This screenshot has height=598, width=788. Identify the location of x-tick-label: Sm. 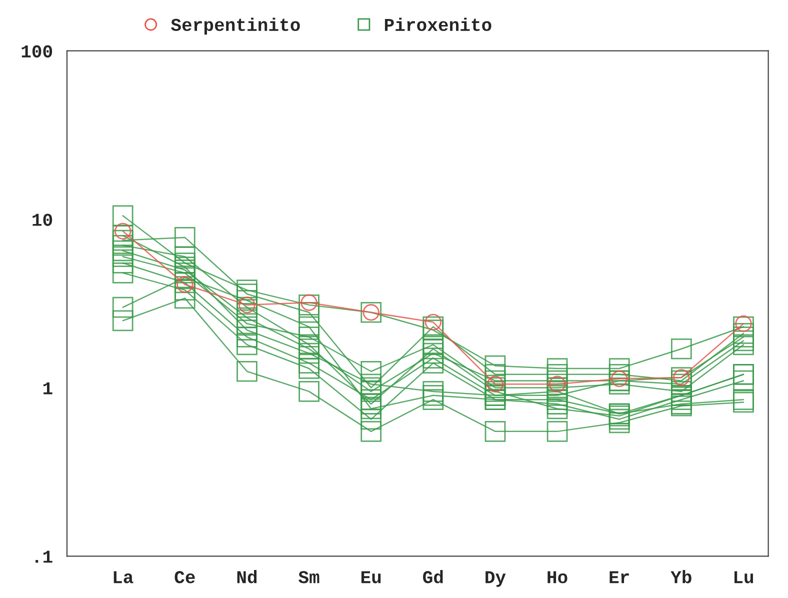
(309, 577).